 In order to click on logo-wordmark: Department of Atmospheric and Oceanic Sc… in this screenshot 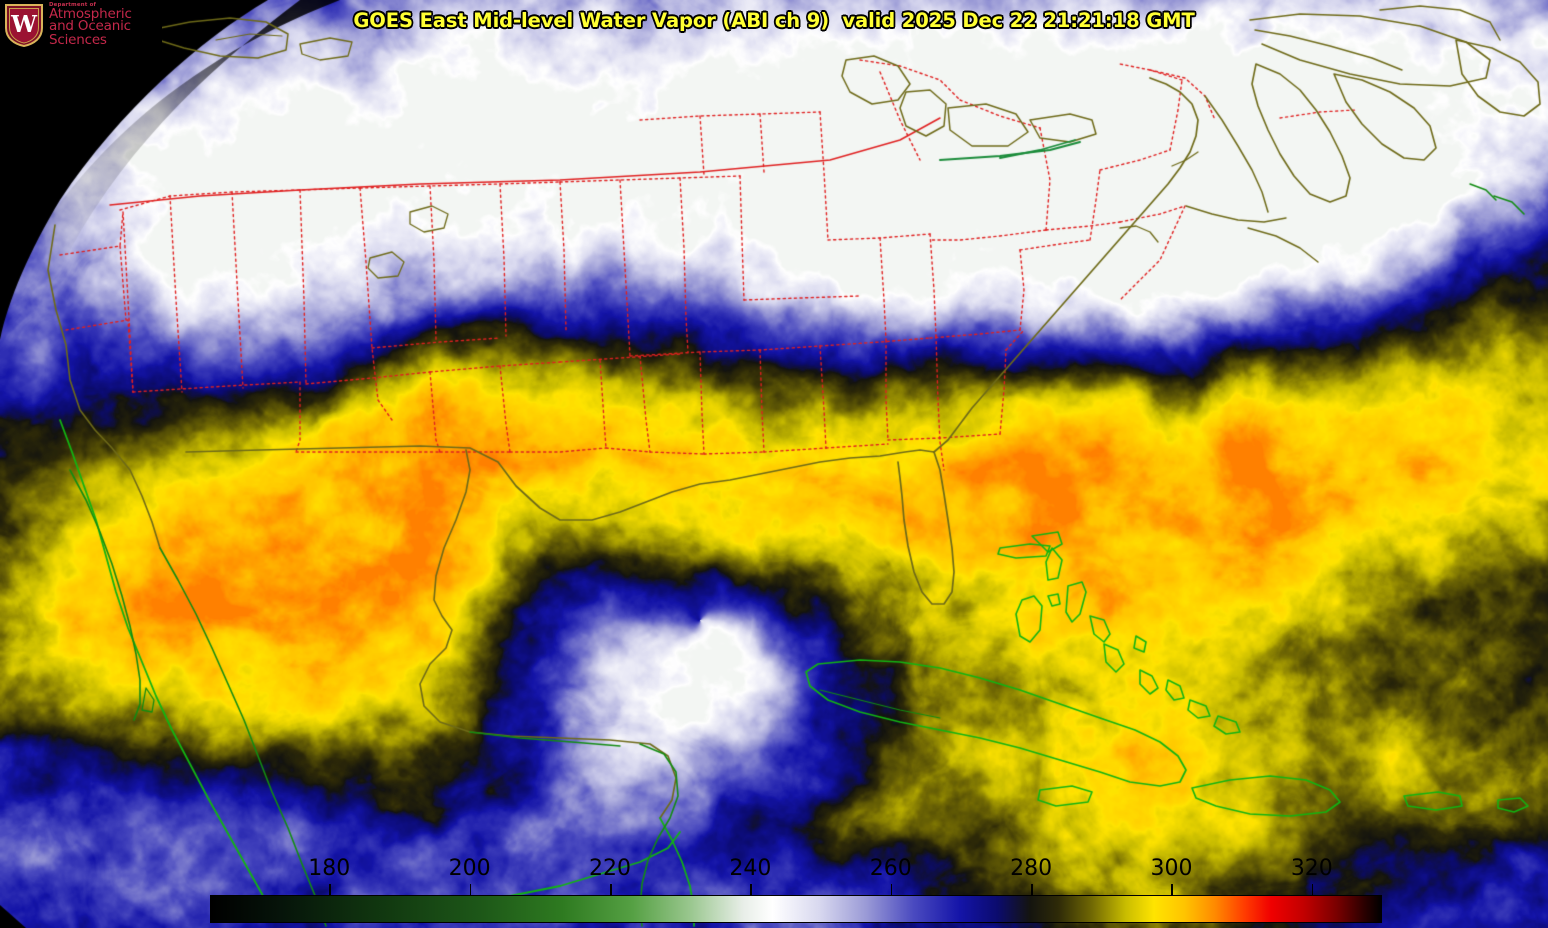, I will do `click(105, 24)`.